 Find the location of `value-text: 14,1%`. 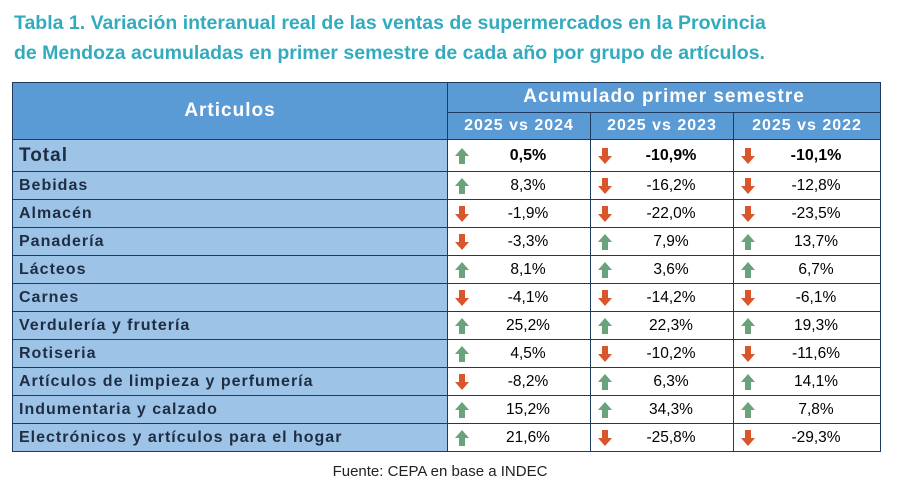

value-text: 14,1% is located at coordinates (816, 381).